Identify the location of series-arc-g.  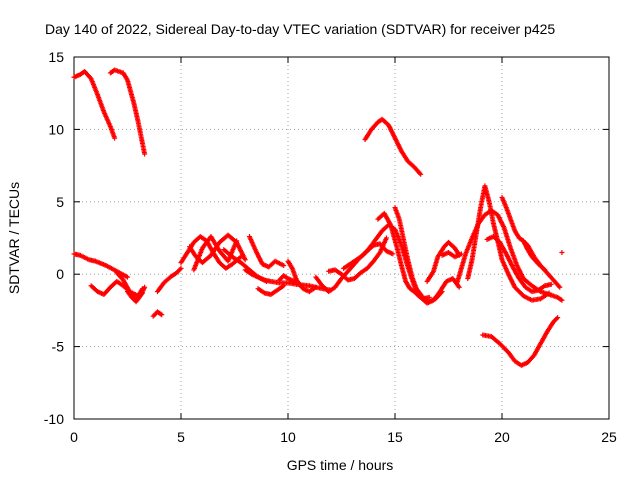
(157, 314).